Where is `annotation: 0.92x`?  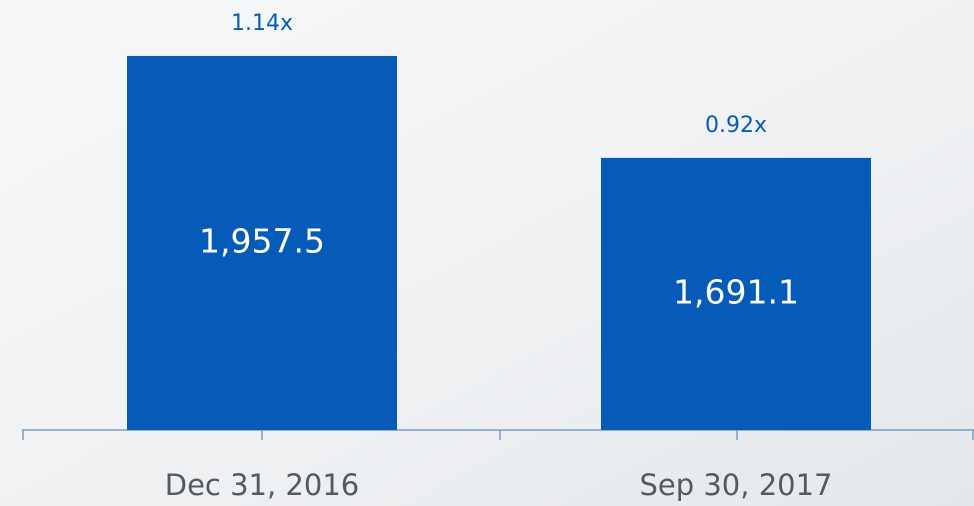 annotation: 0.92x is located at coordinates (736, 125).